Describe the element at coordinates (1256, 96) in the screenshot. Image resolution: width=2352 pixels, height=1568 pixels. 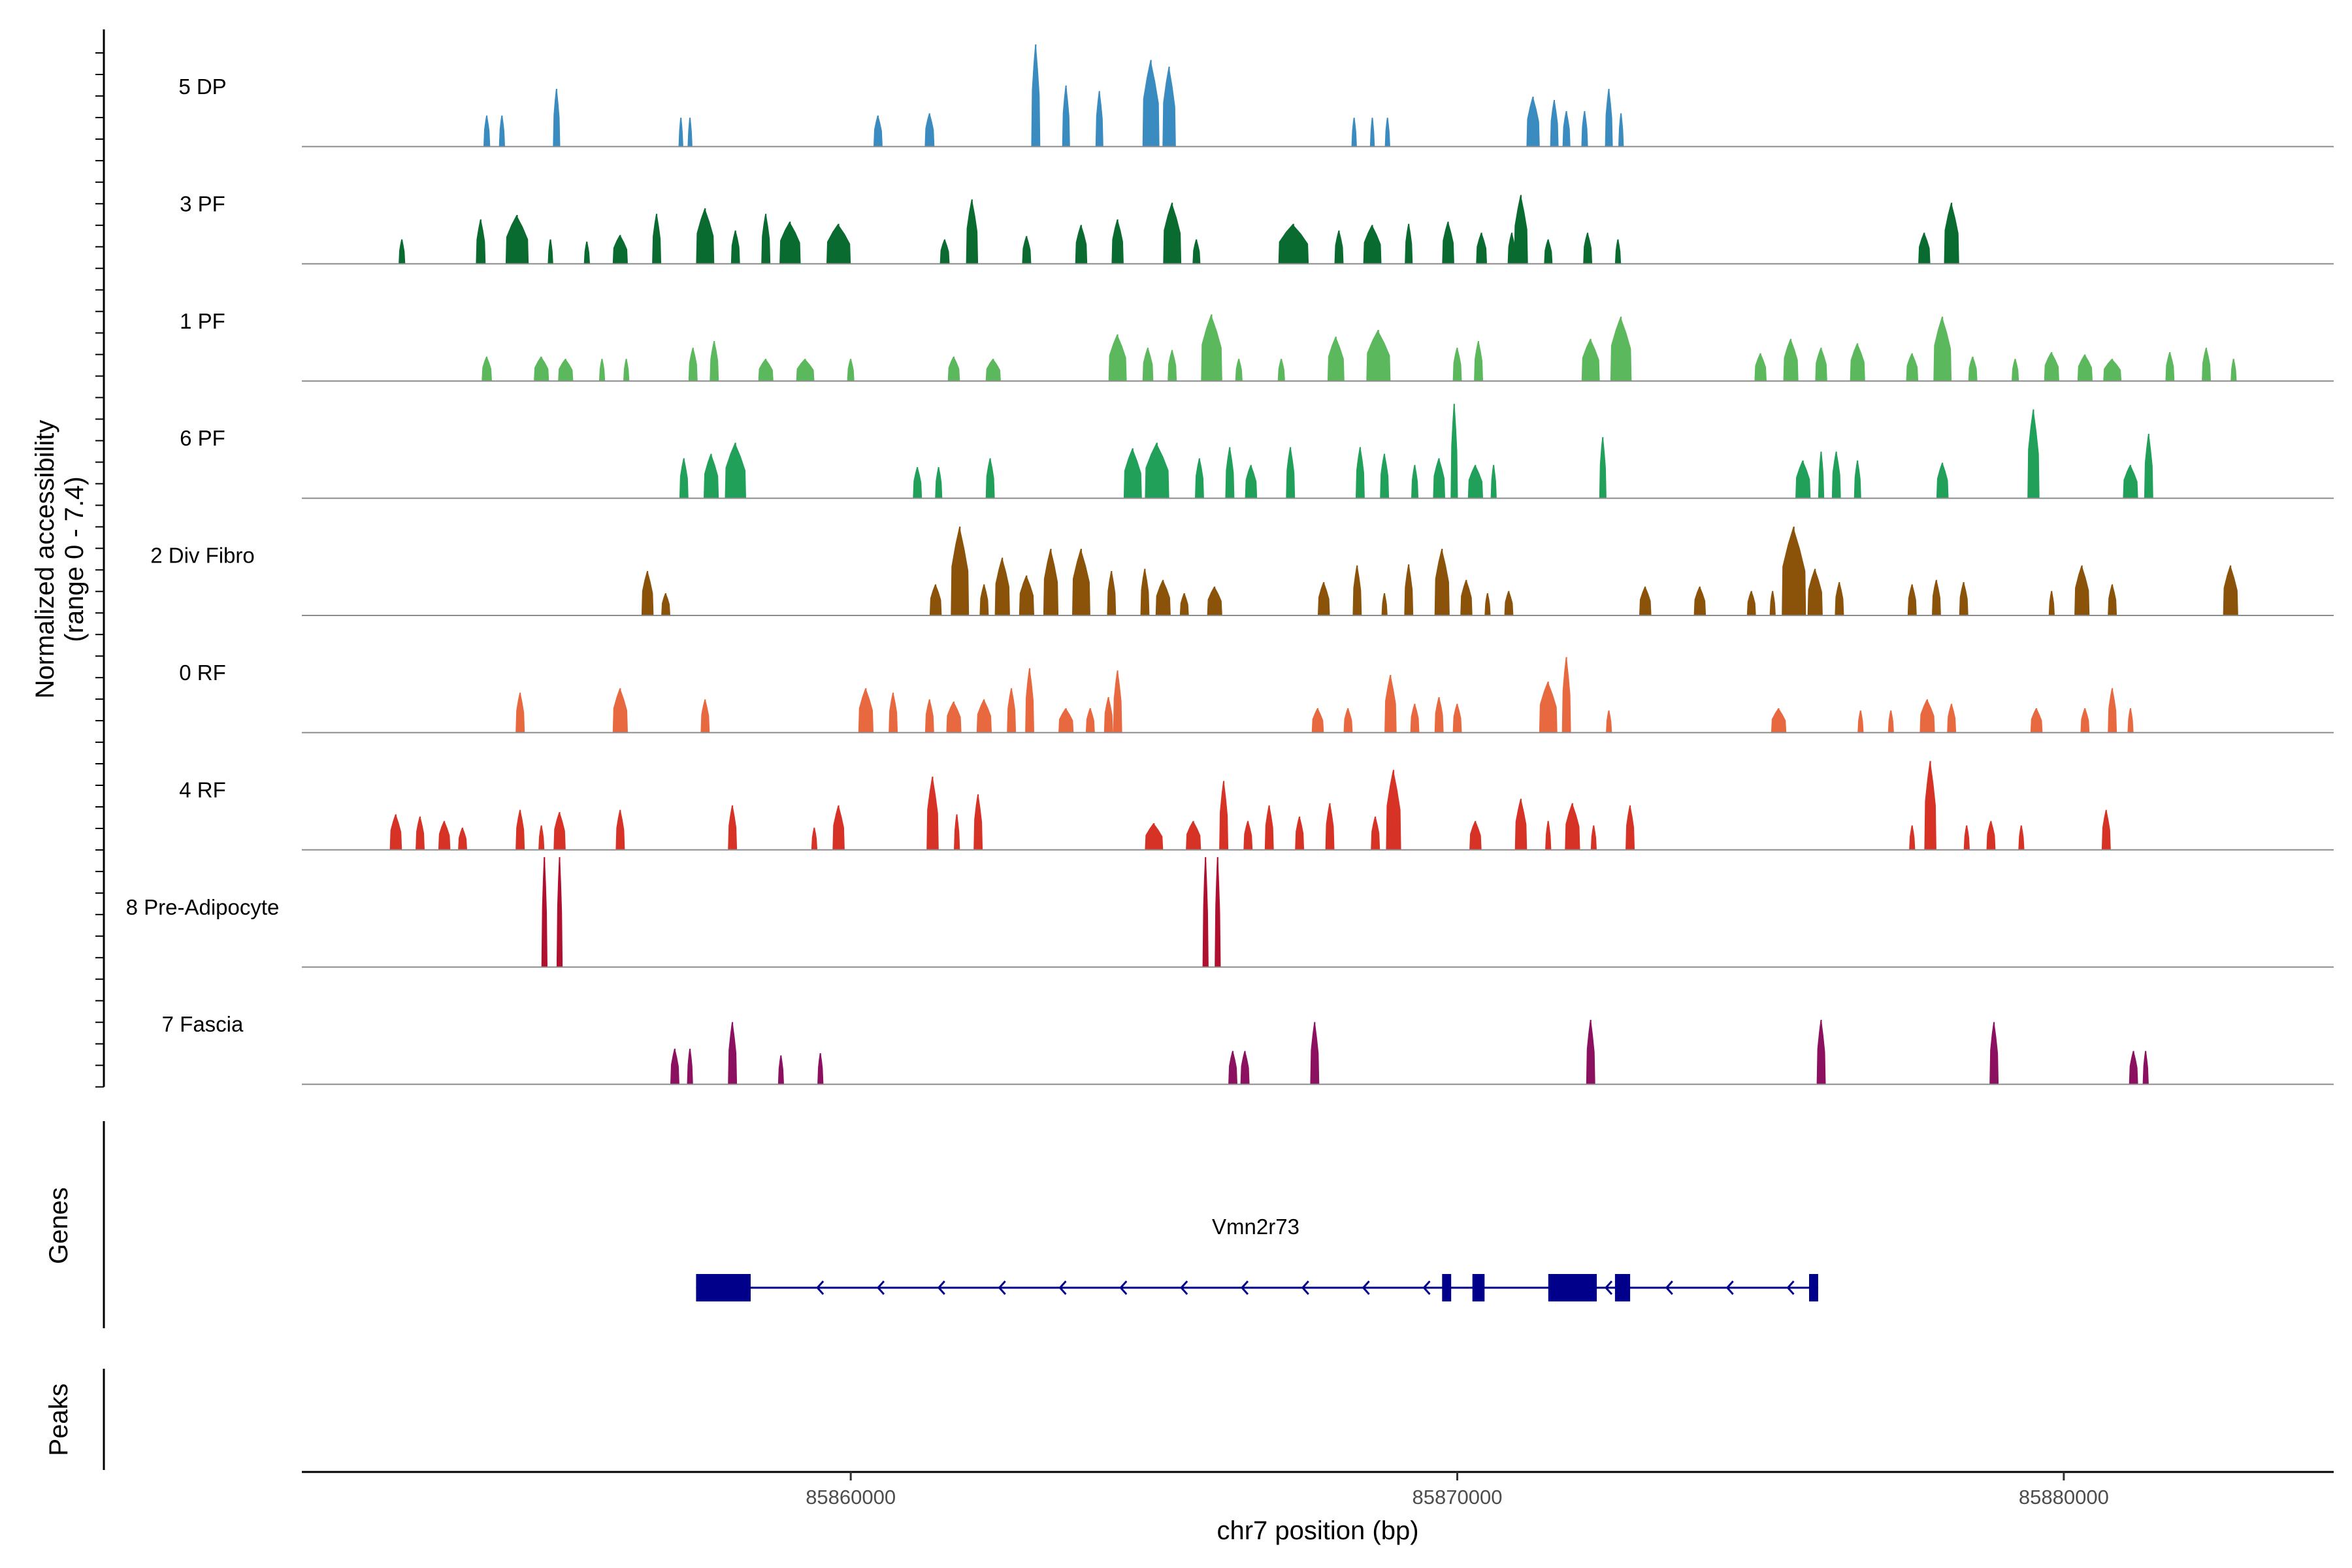
I see `track-1: 5 DP` at that location.